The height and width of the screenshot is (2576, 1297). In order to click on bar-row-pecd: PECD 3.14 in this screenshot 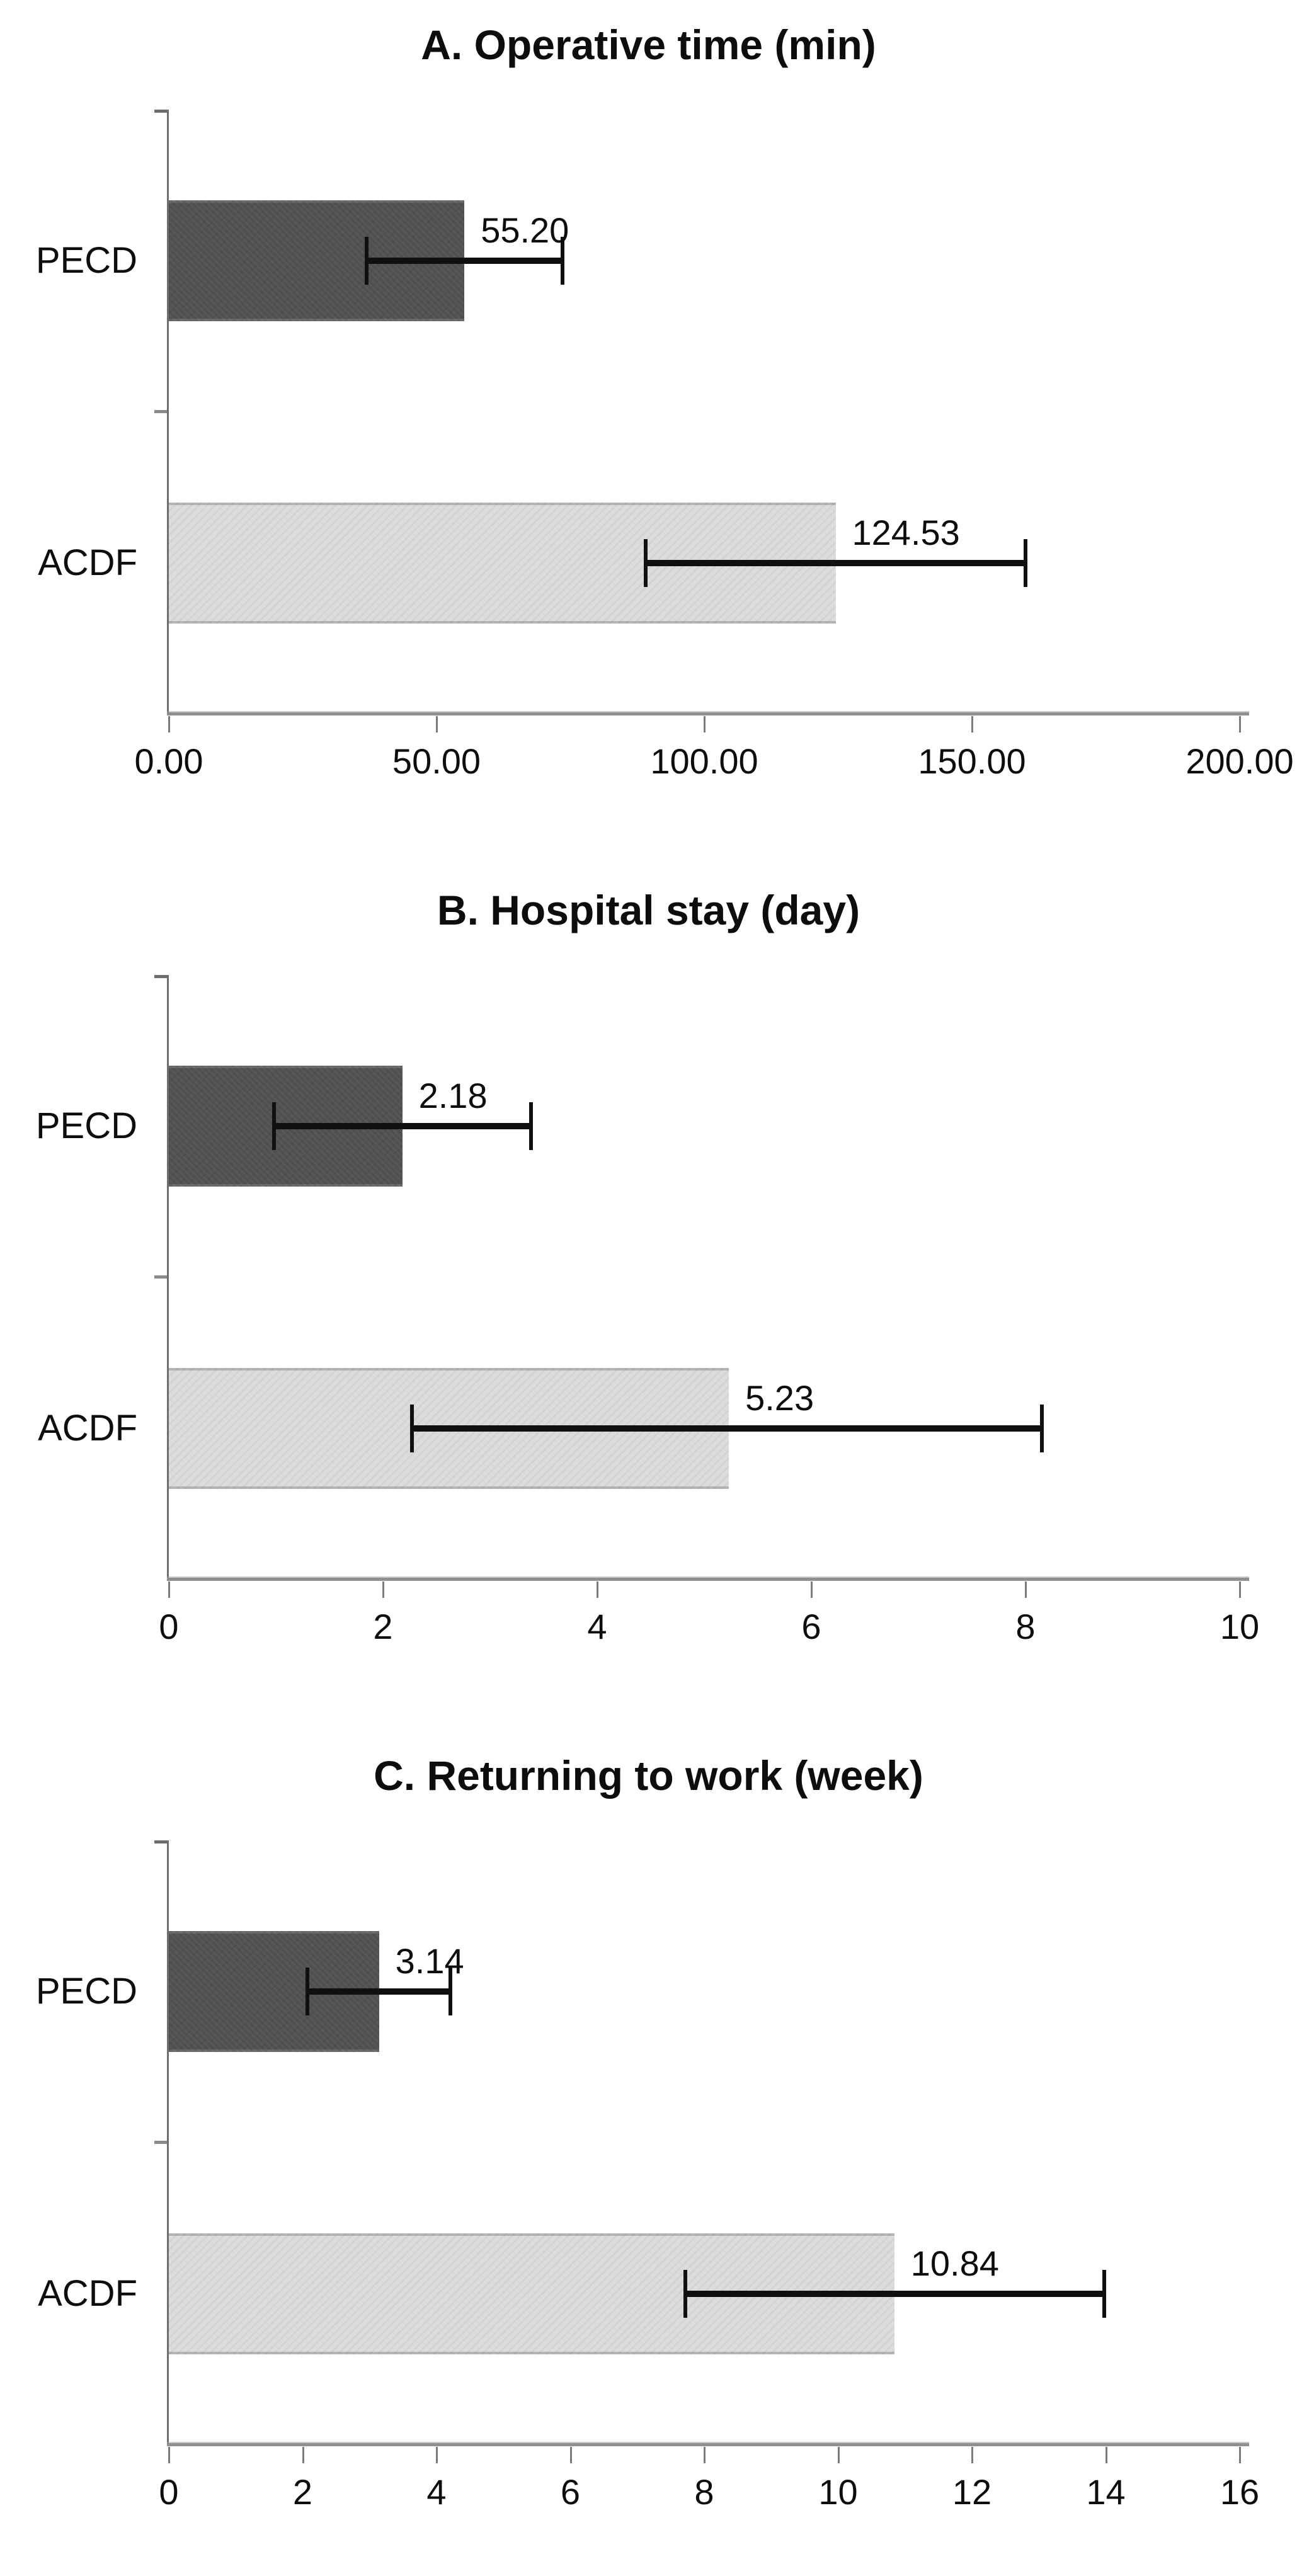, I will do `click(638, 1991)`.